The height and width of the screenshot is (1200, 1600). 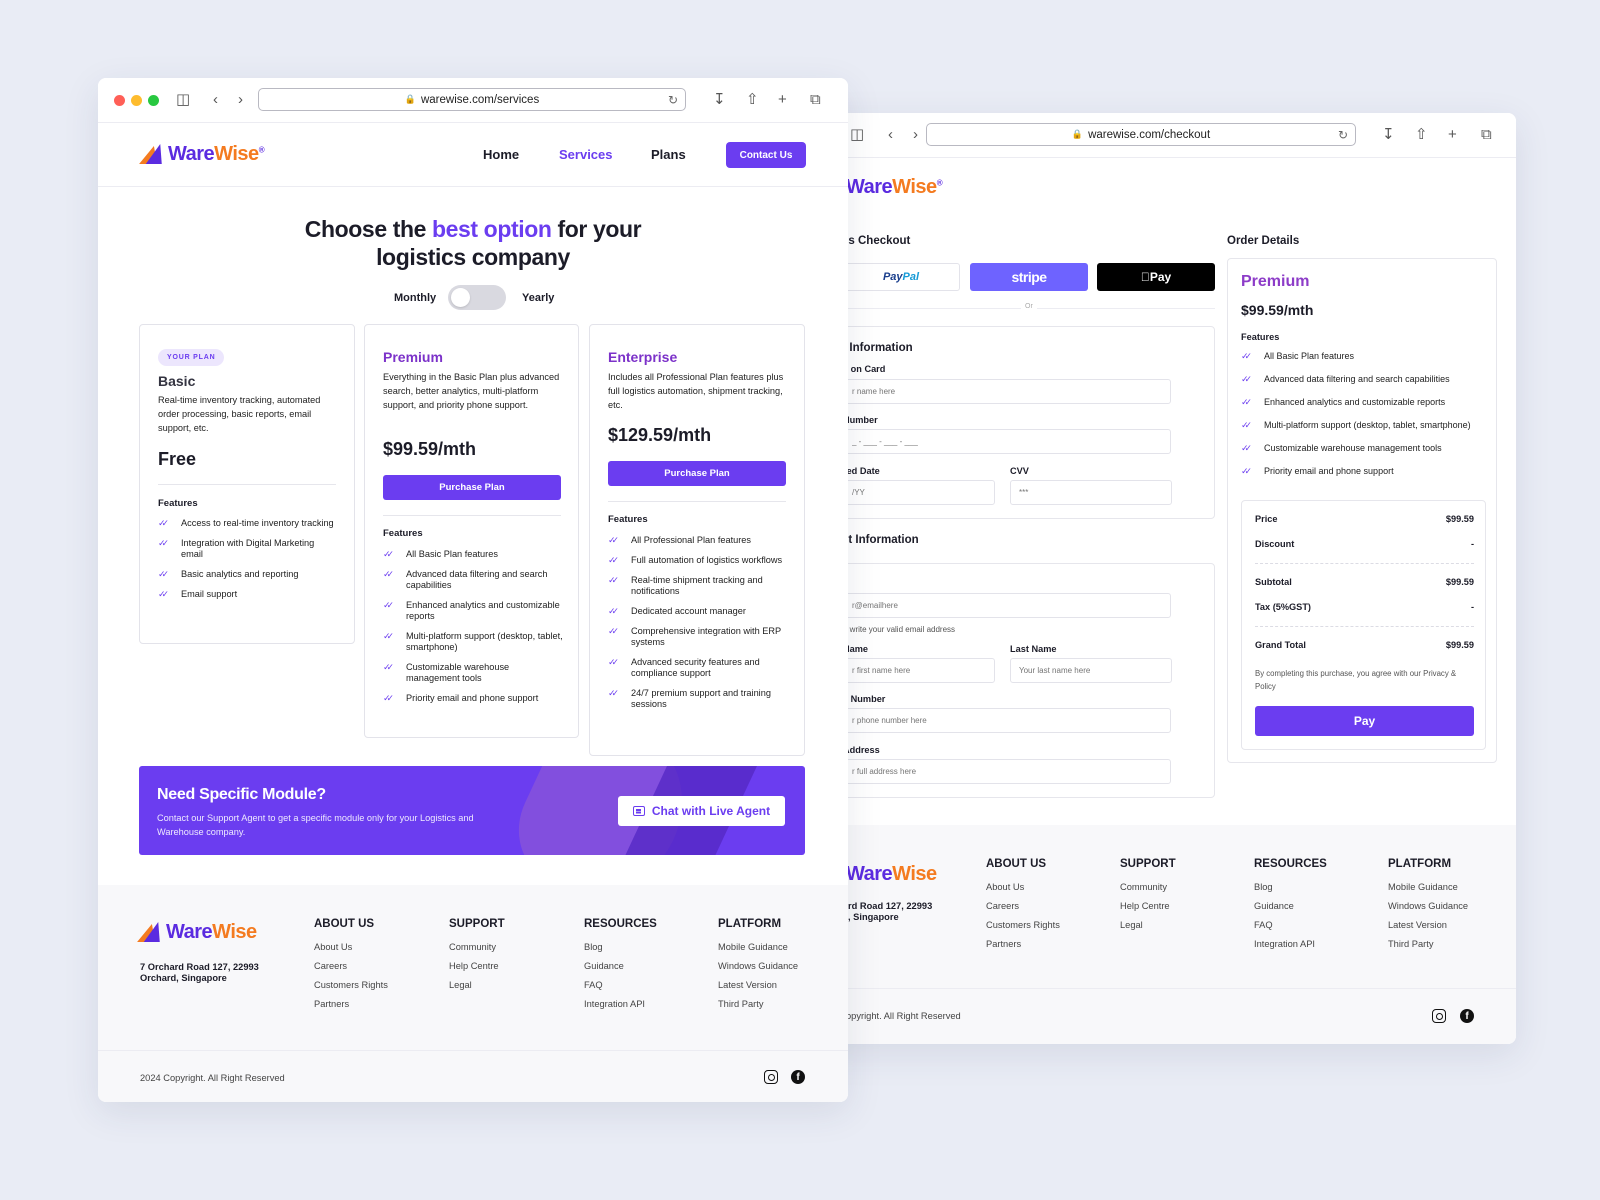 What do you see at coordinates (1007, 605) in the screenshot?
I see `email-input` at bounding box center [1007, 605].